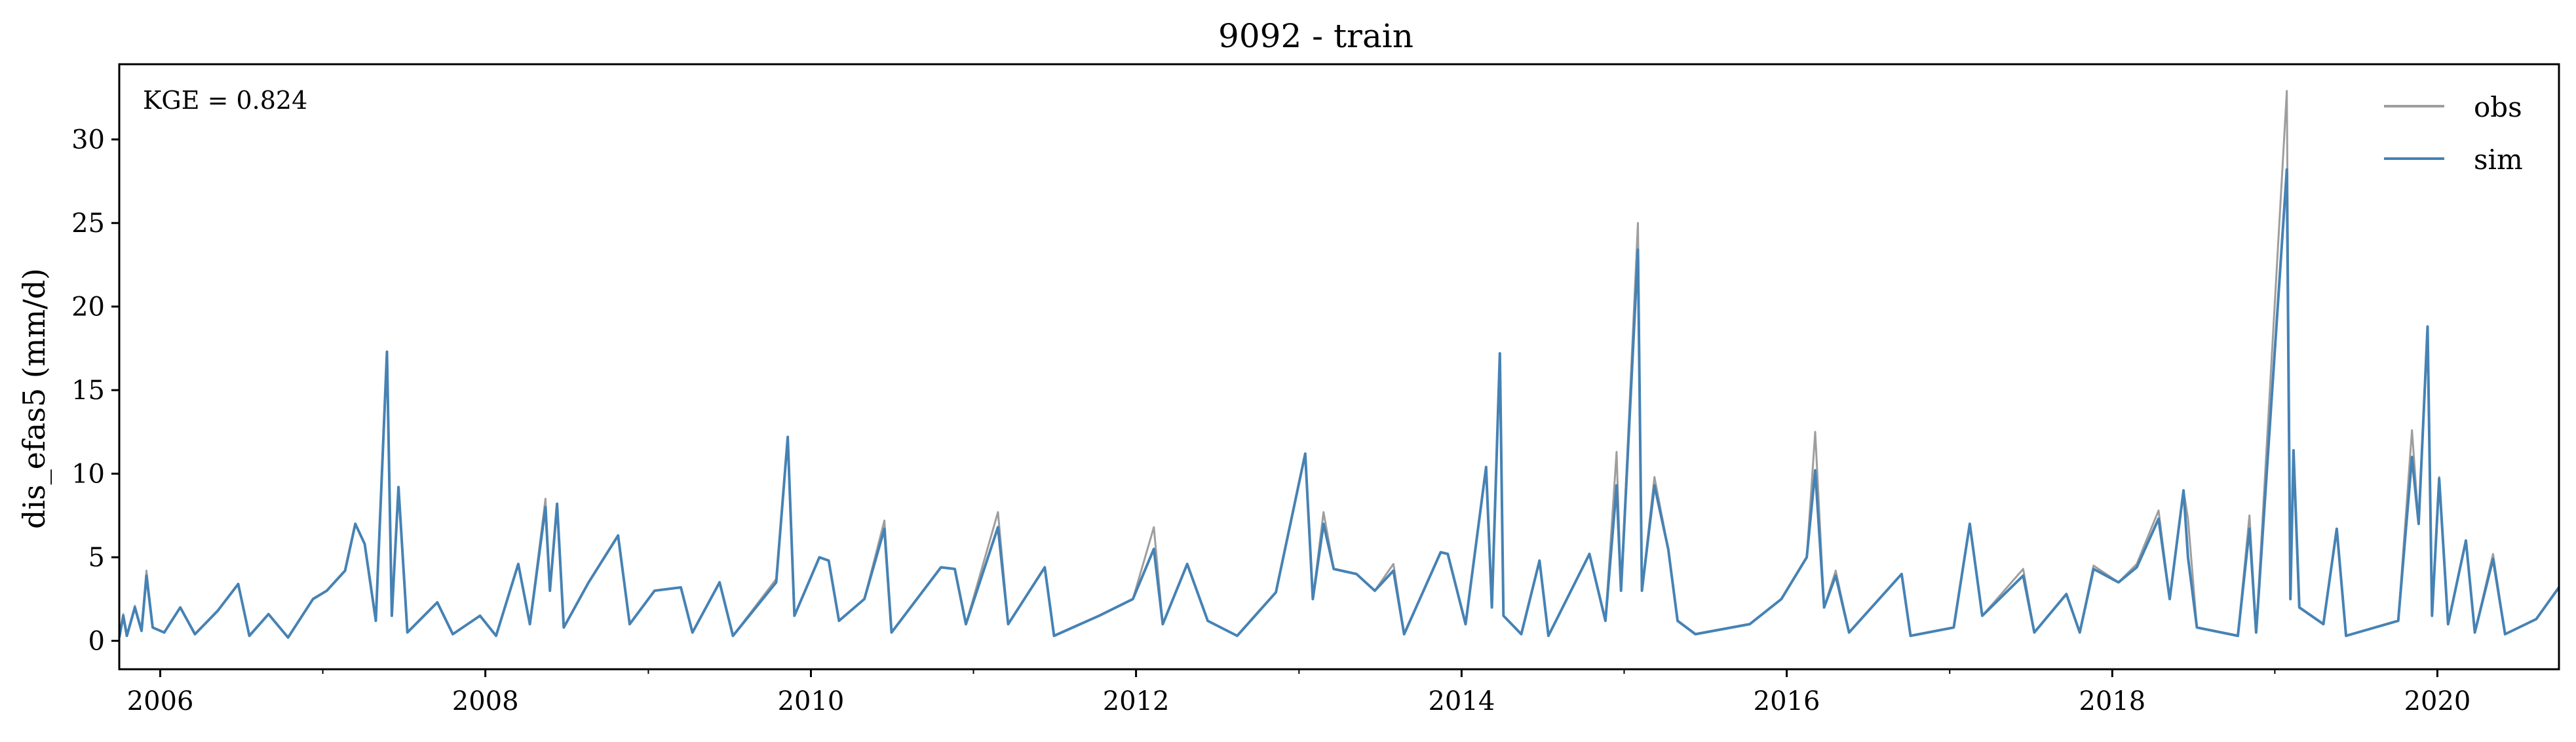  I want to click on y-tick-label: 30, so click(88, 140).